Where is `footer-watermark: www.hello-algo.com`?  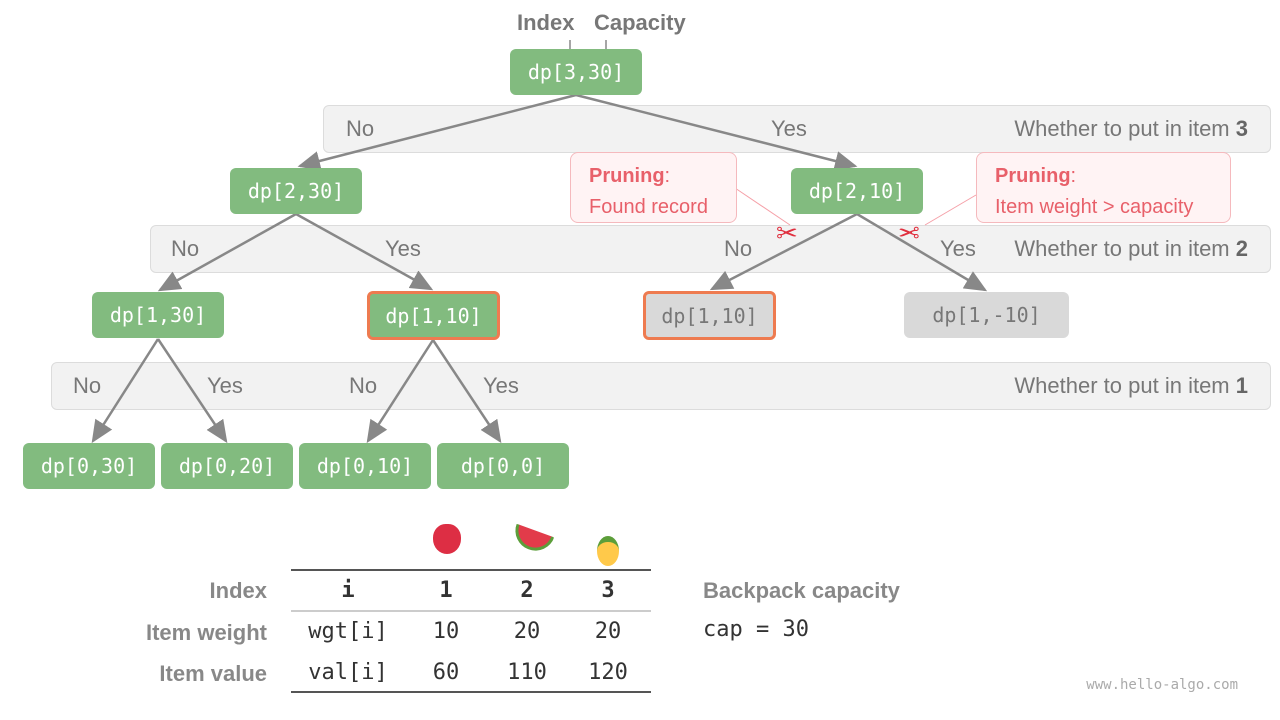
footer-watermark: www.hello-algo.com is located at coordinates (1162, 685).